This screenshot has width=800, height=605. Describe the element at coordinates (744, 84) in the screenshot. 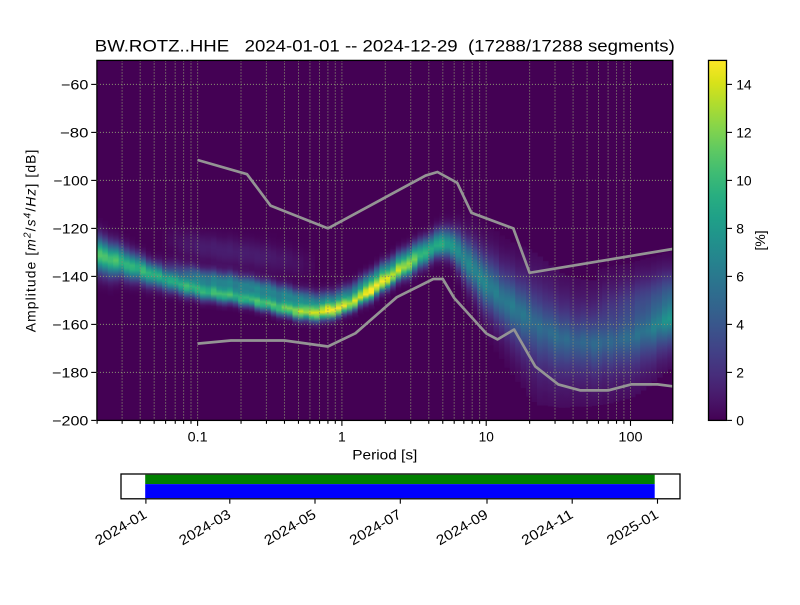

I see `svg-text: 14` at that location.